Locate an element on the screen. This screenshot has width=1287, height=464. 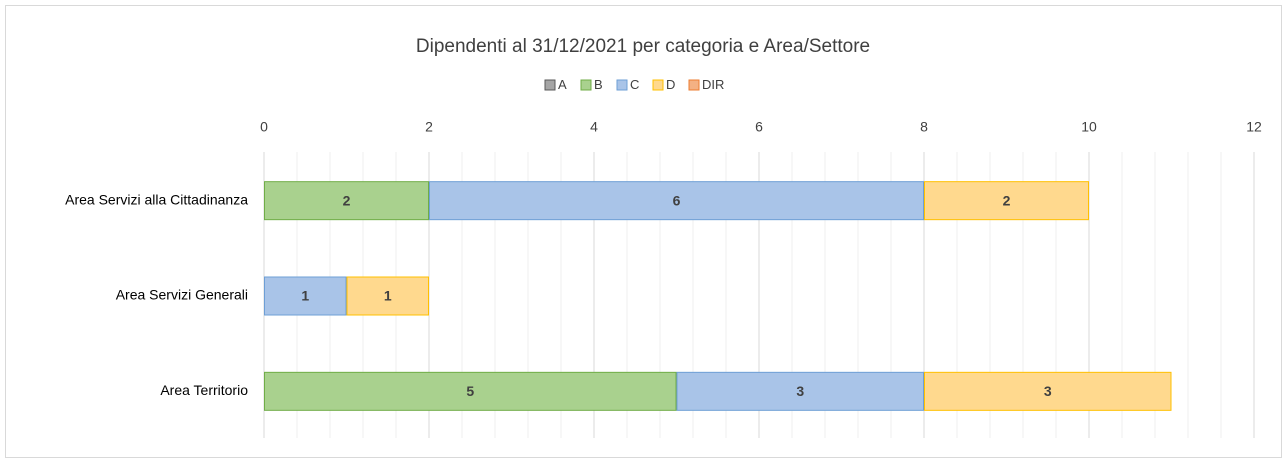
legend-item: A is located at coordinates (555, 84).